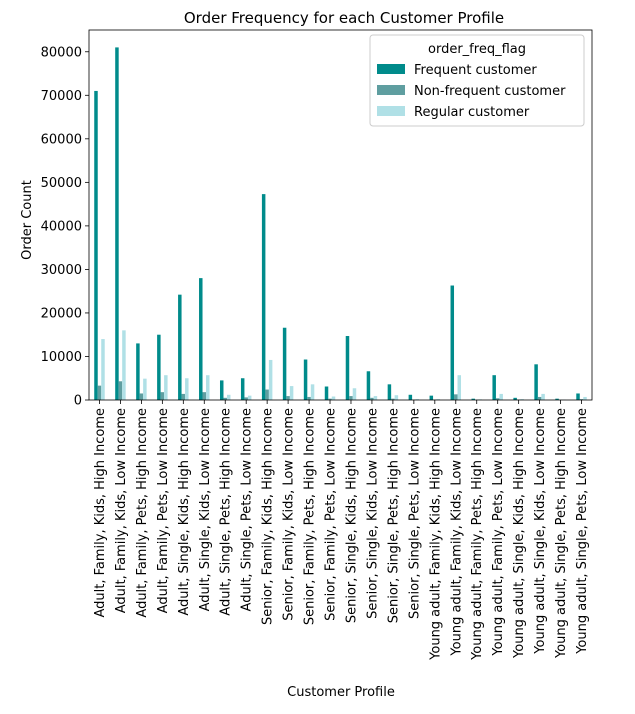 This screenshot has width=635, height=714. I want to click on x-tick-label: Senior, Single, Kids, High Income, so click(351, 515).